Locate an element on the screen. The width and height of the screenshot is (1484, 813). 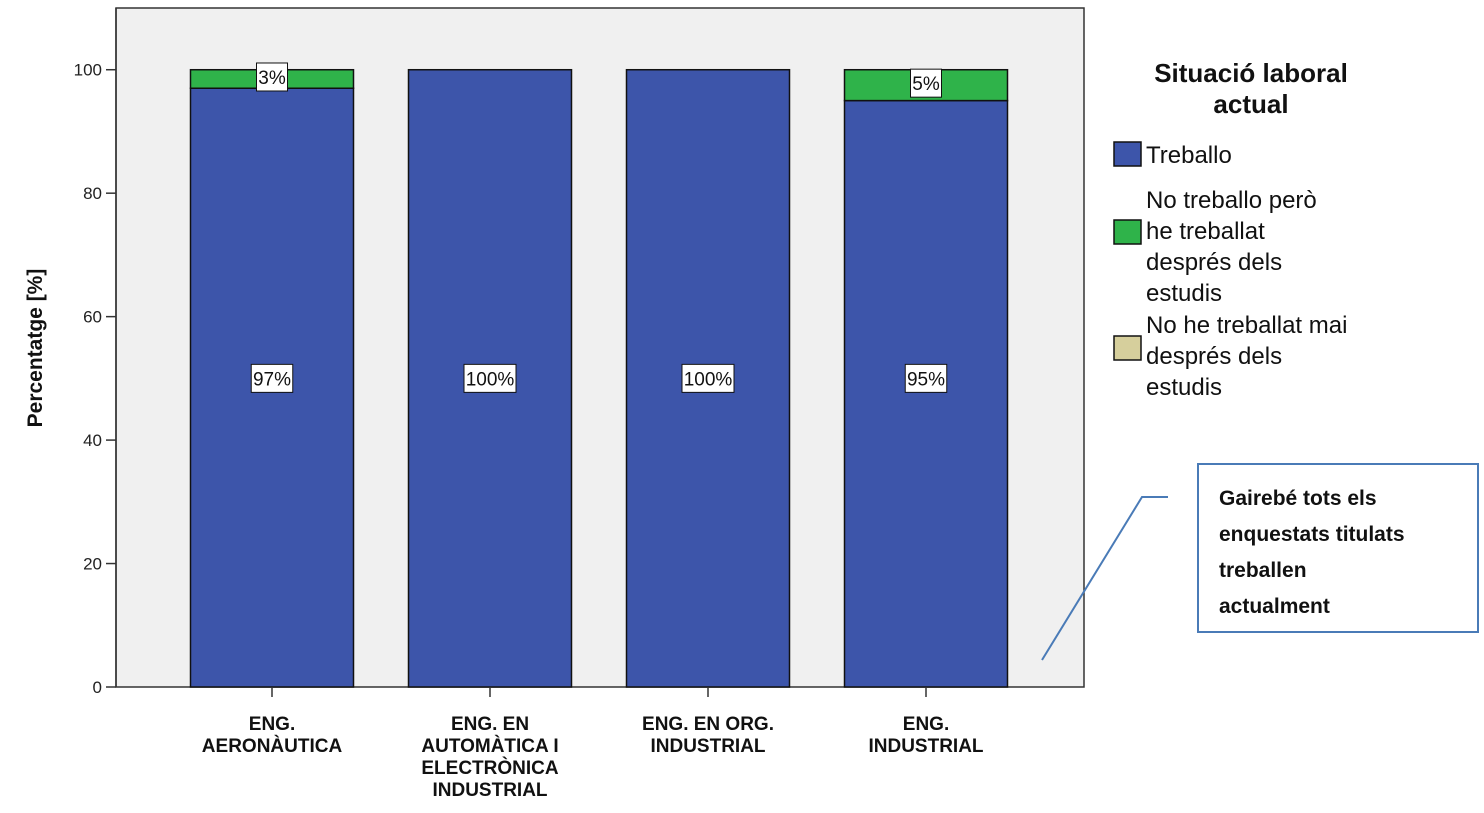
y-tick-label: 100 is located at coordinates (88, 70).